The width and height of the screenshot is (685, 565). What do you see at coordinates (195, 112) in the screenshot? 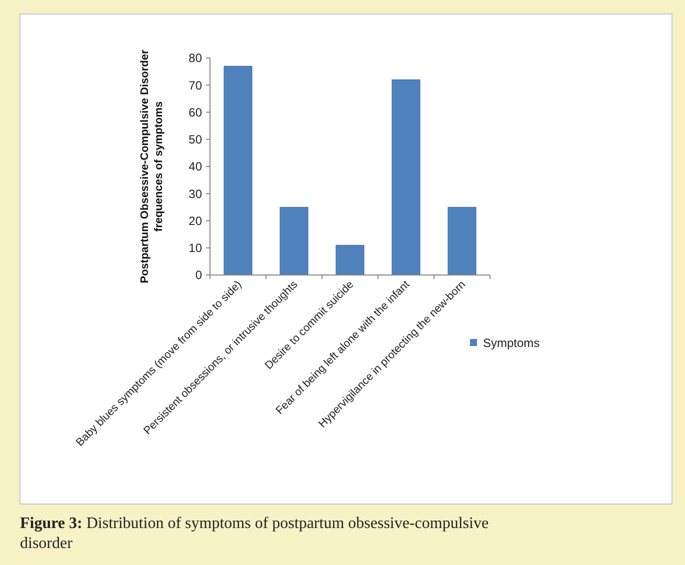
I see `y-tick-label: 60` at bounding box center [195, 112].